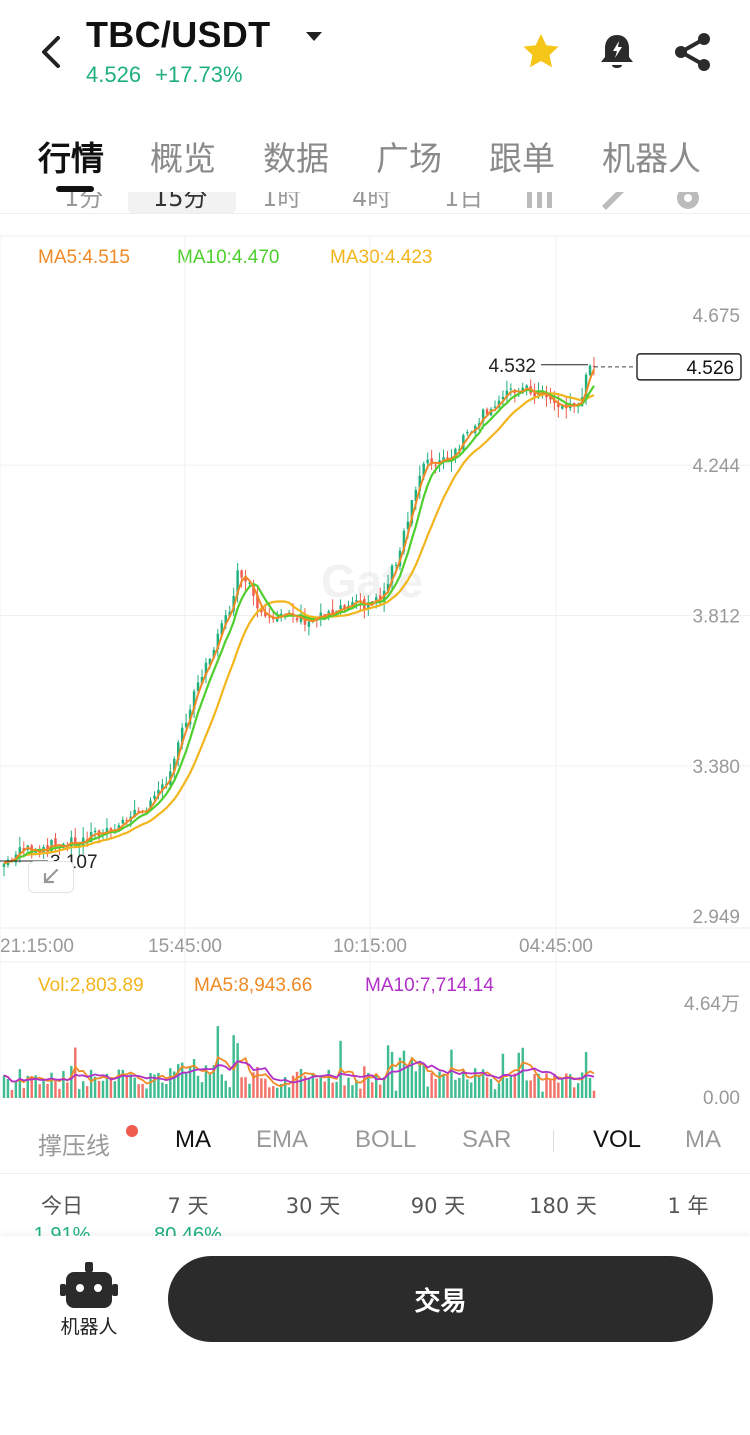 The height and width of the screenshot is (1435, 750). I want to click on tab-data: 数据, so click(296, 158).